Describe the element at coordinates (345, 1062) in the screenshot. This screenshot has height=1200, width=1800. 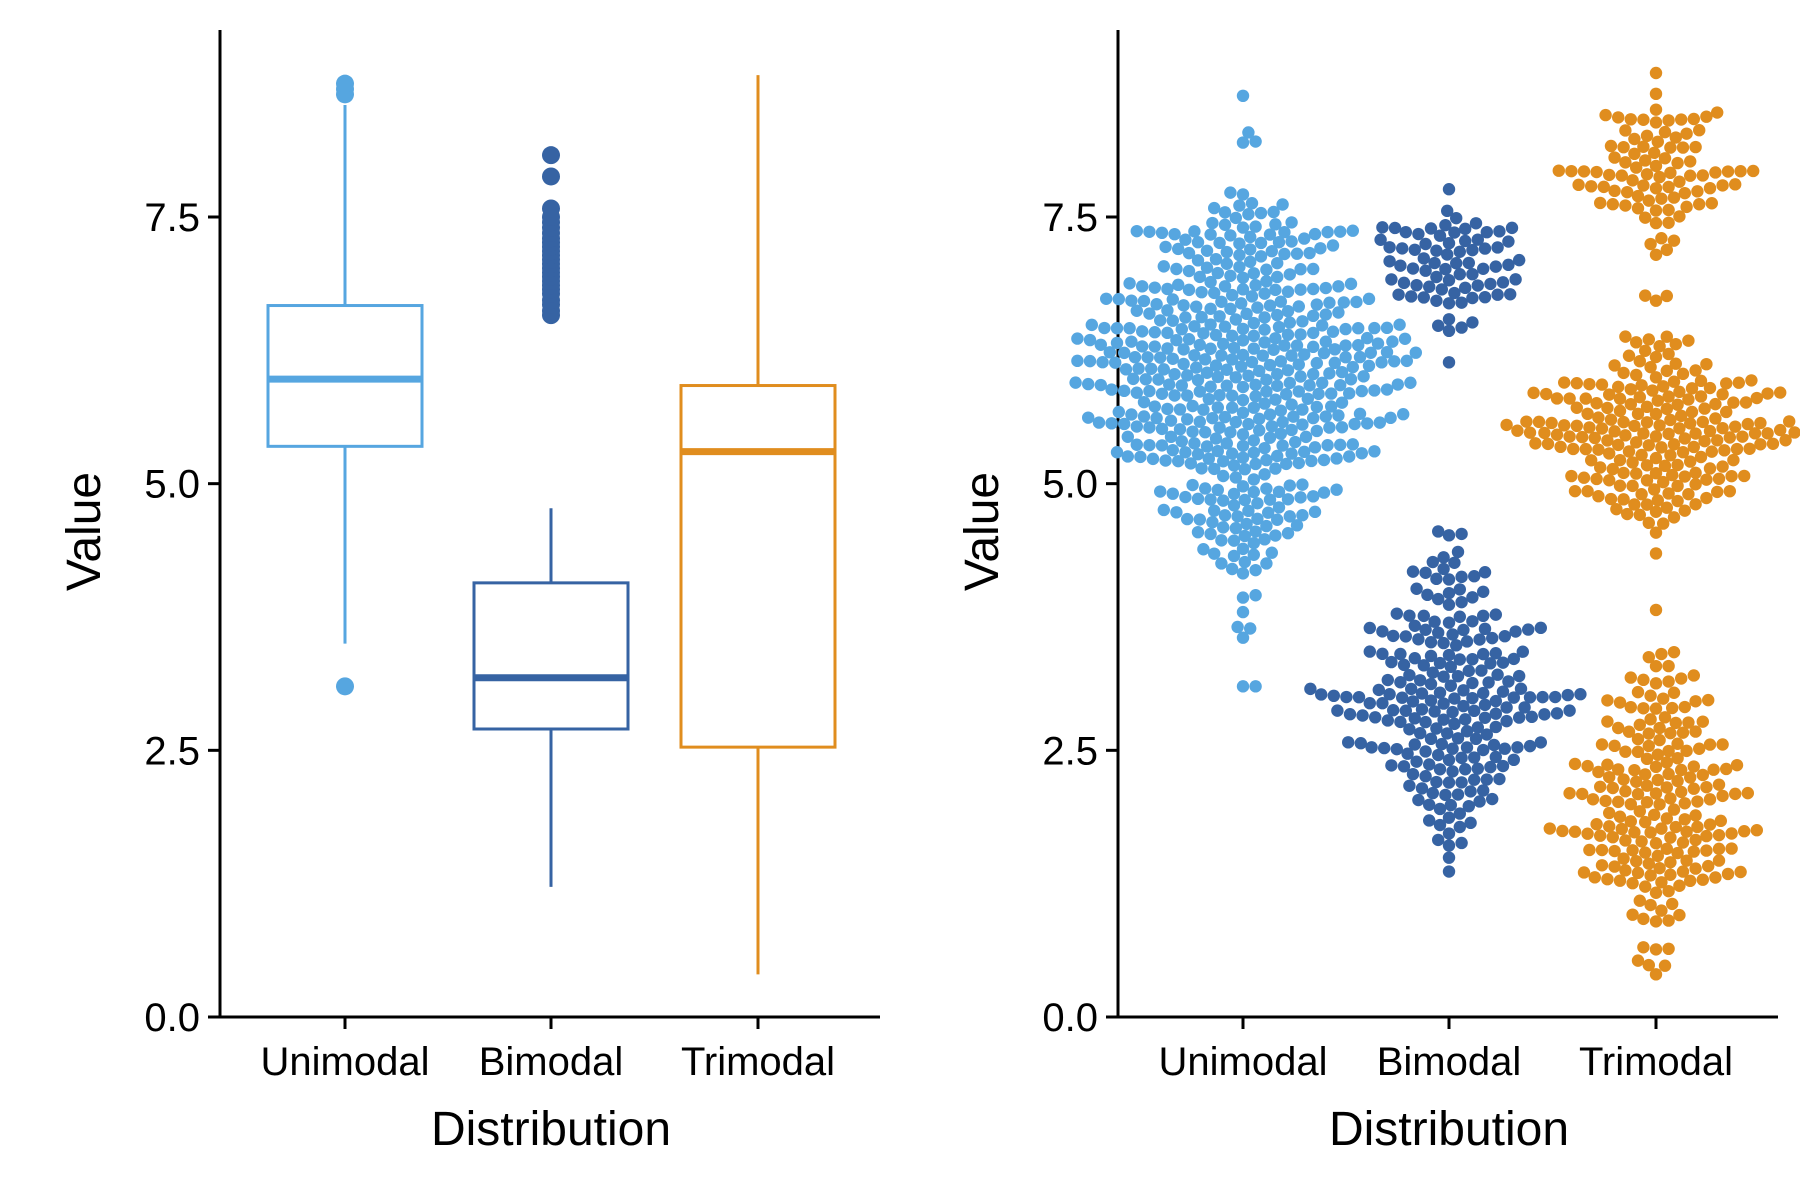
I see `x-tick-label: Unimodal` at that location.